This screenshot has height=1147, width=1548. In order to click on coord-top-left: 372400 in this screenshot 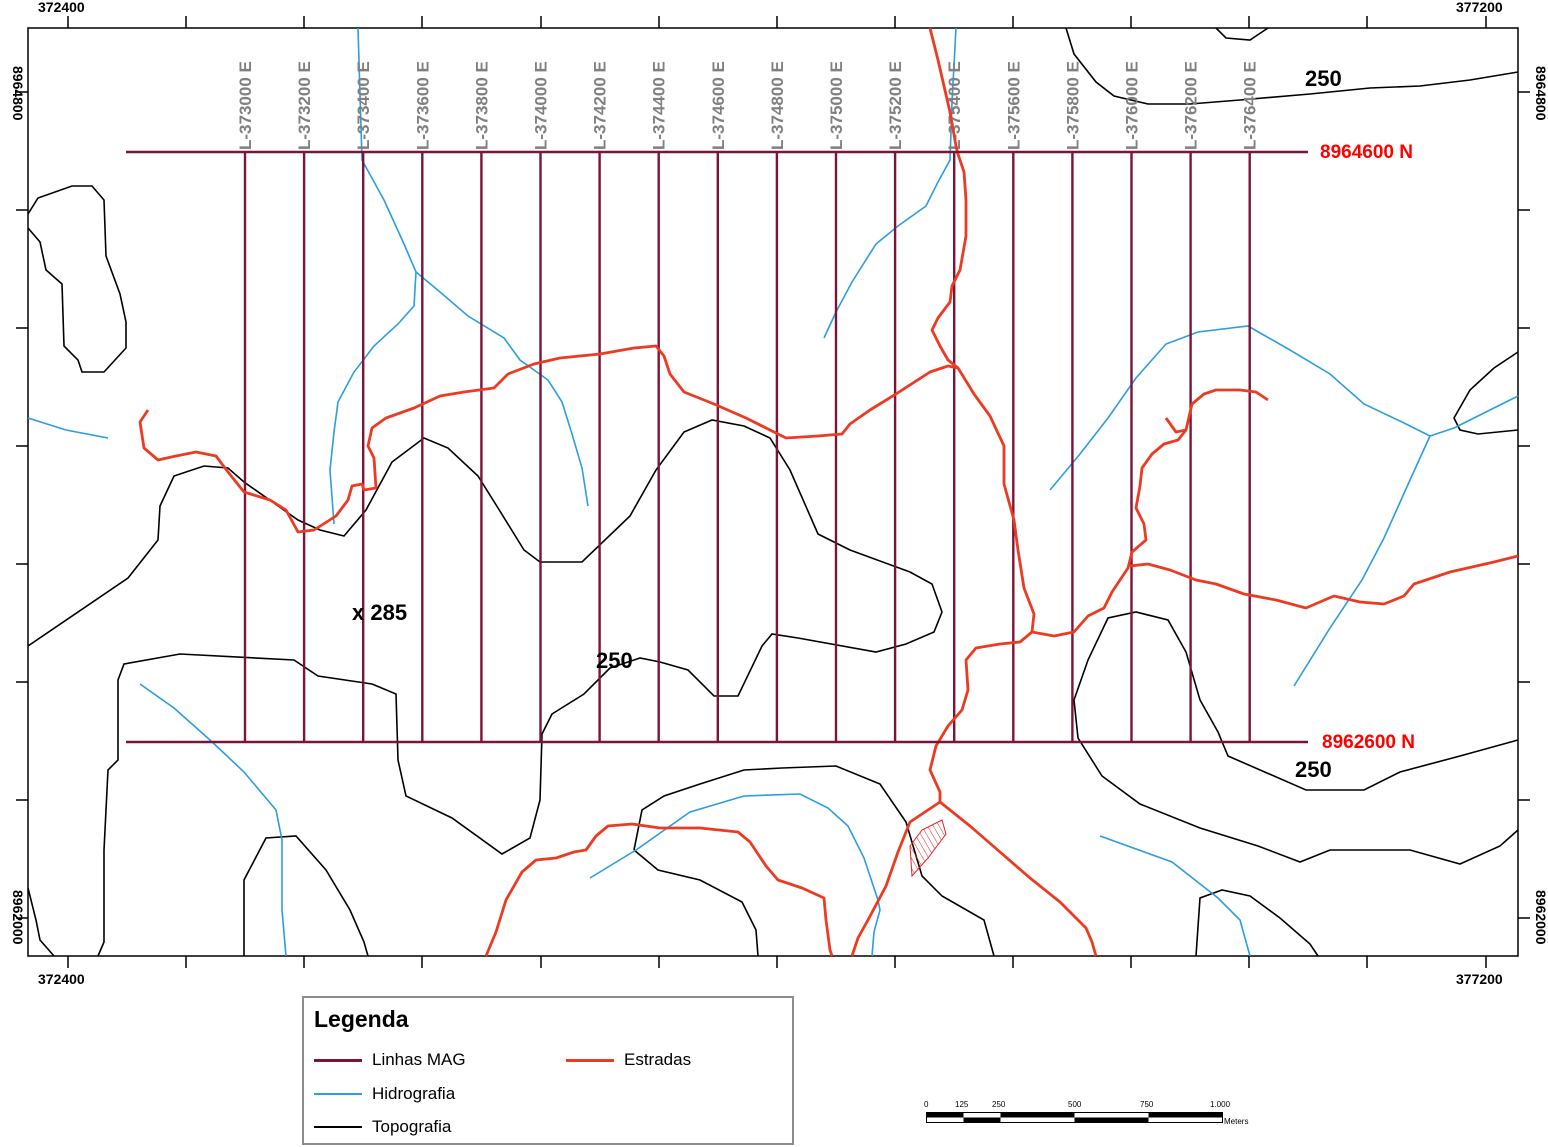, I will do `click(61, 7)`.